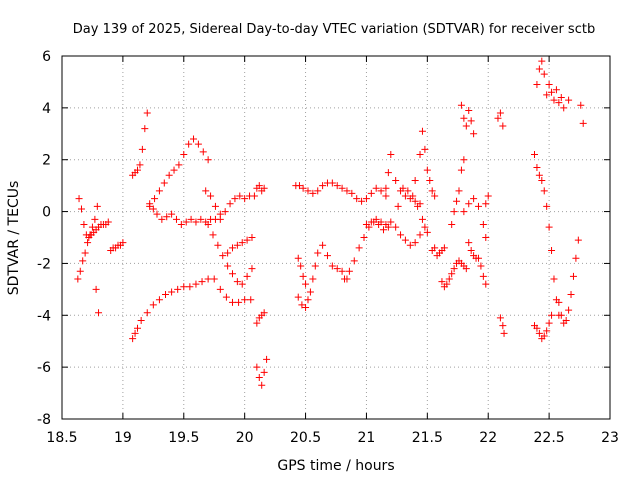  What do you see at coordinates (395, 232) in the screenshot?
I see `series-sat-s` at bounding box center [395, 232].